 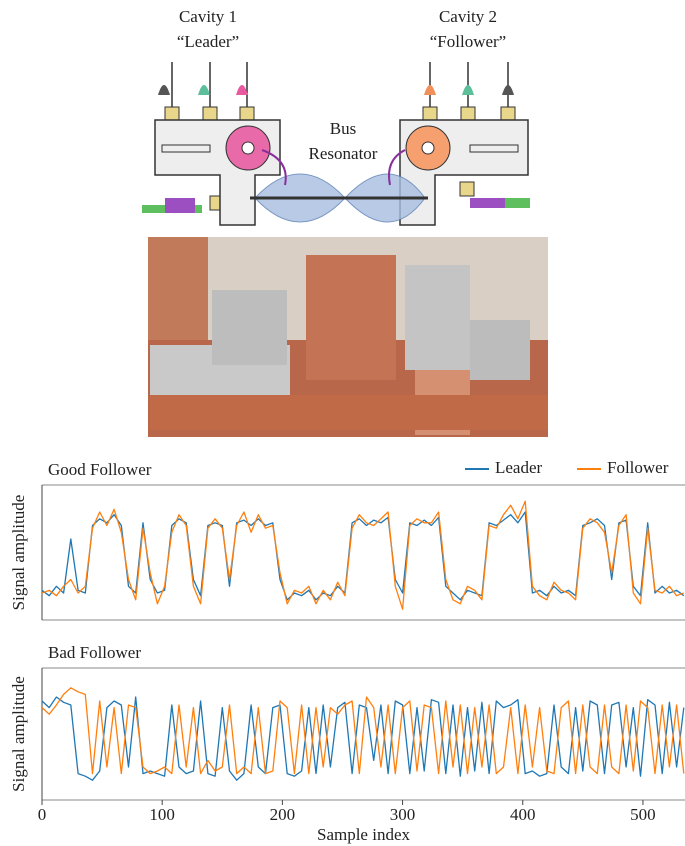 I want to click on cavity2-role: “Follower”, so click(x=468, y=41).